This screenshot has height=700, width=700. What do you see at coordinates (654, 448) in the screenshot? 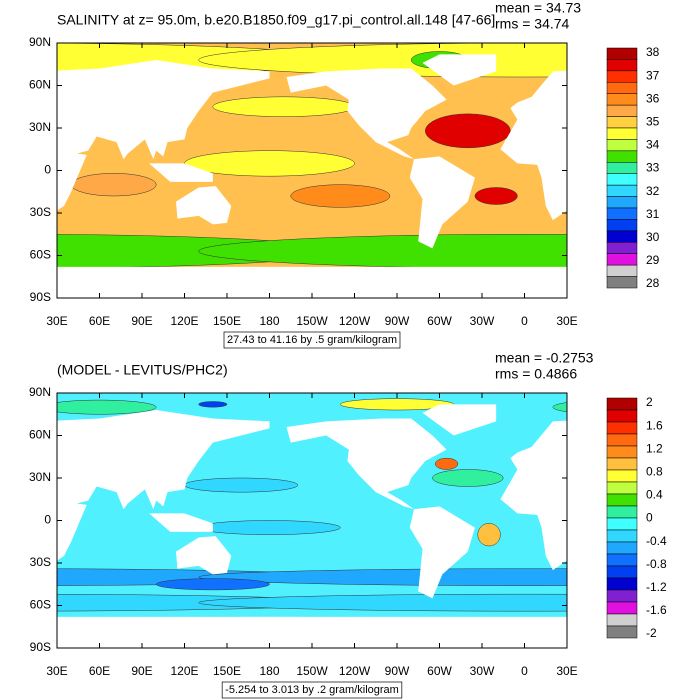
I see `colorbar-label: 1.2` at bounding box center [654, 448].